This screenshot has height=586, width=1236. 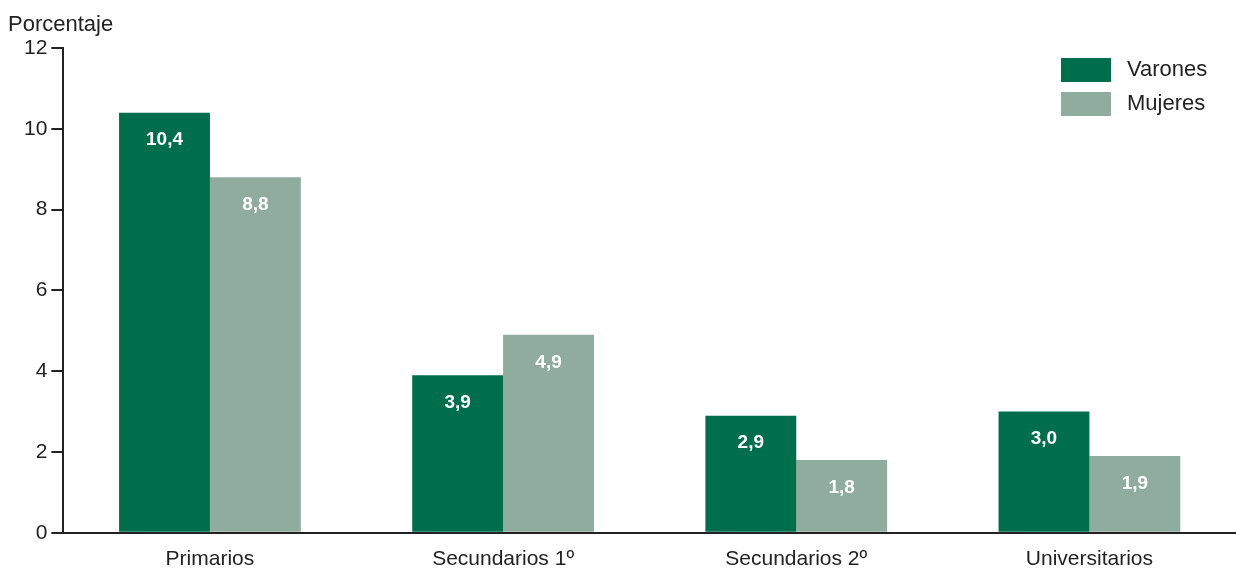 What do you see at coordinates (36, 46) in the screenshot?
I see `y-tick-label: 12` at bounding box center [36, 46].